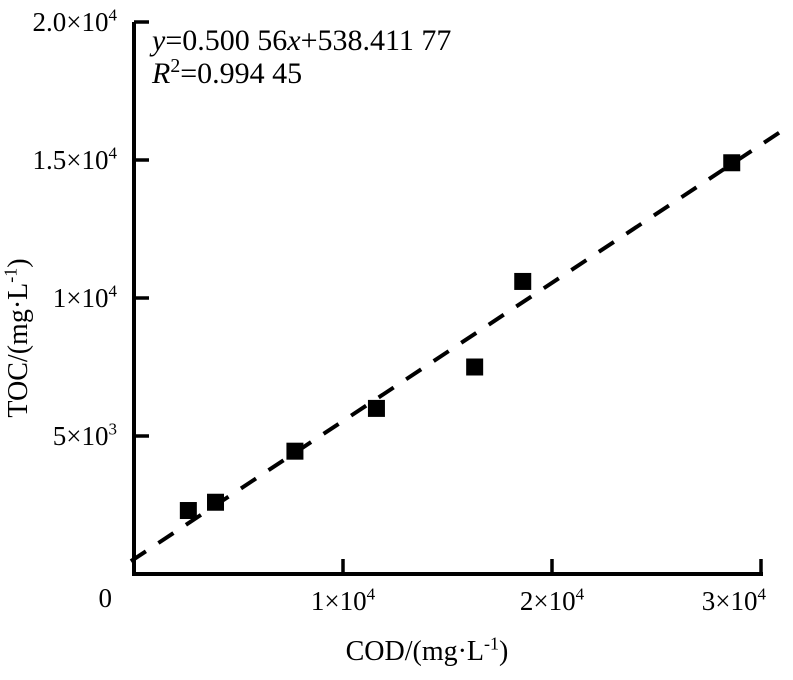 This screenshot has height=680, width=793. I want to click on y-tick-label: 2.0×10⁴, so click(75, 21).